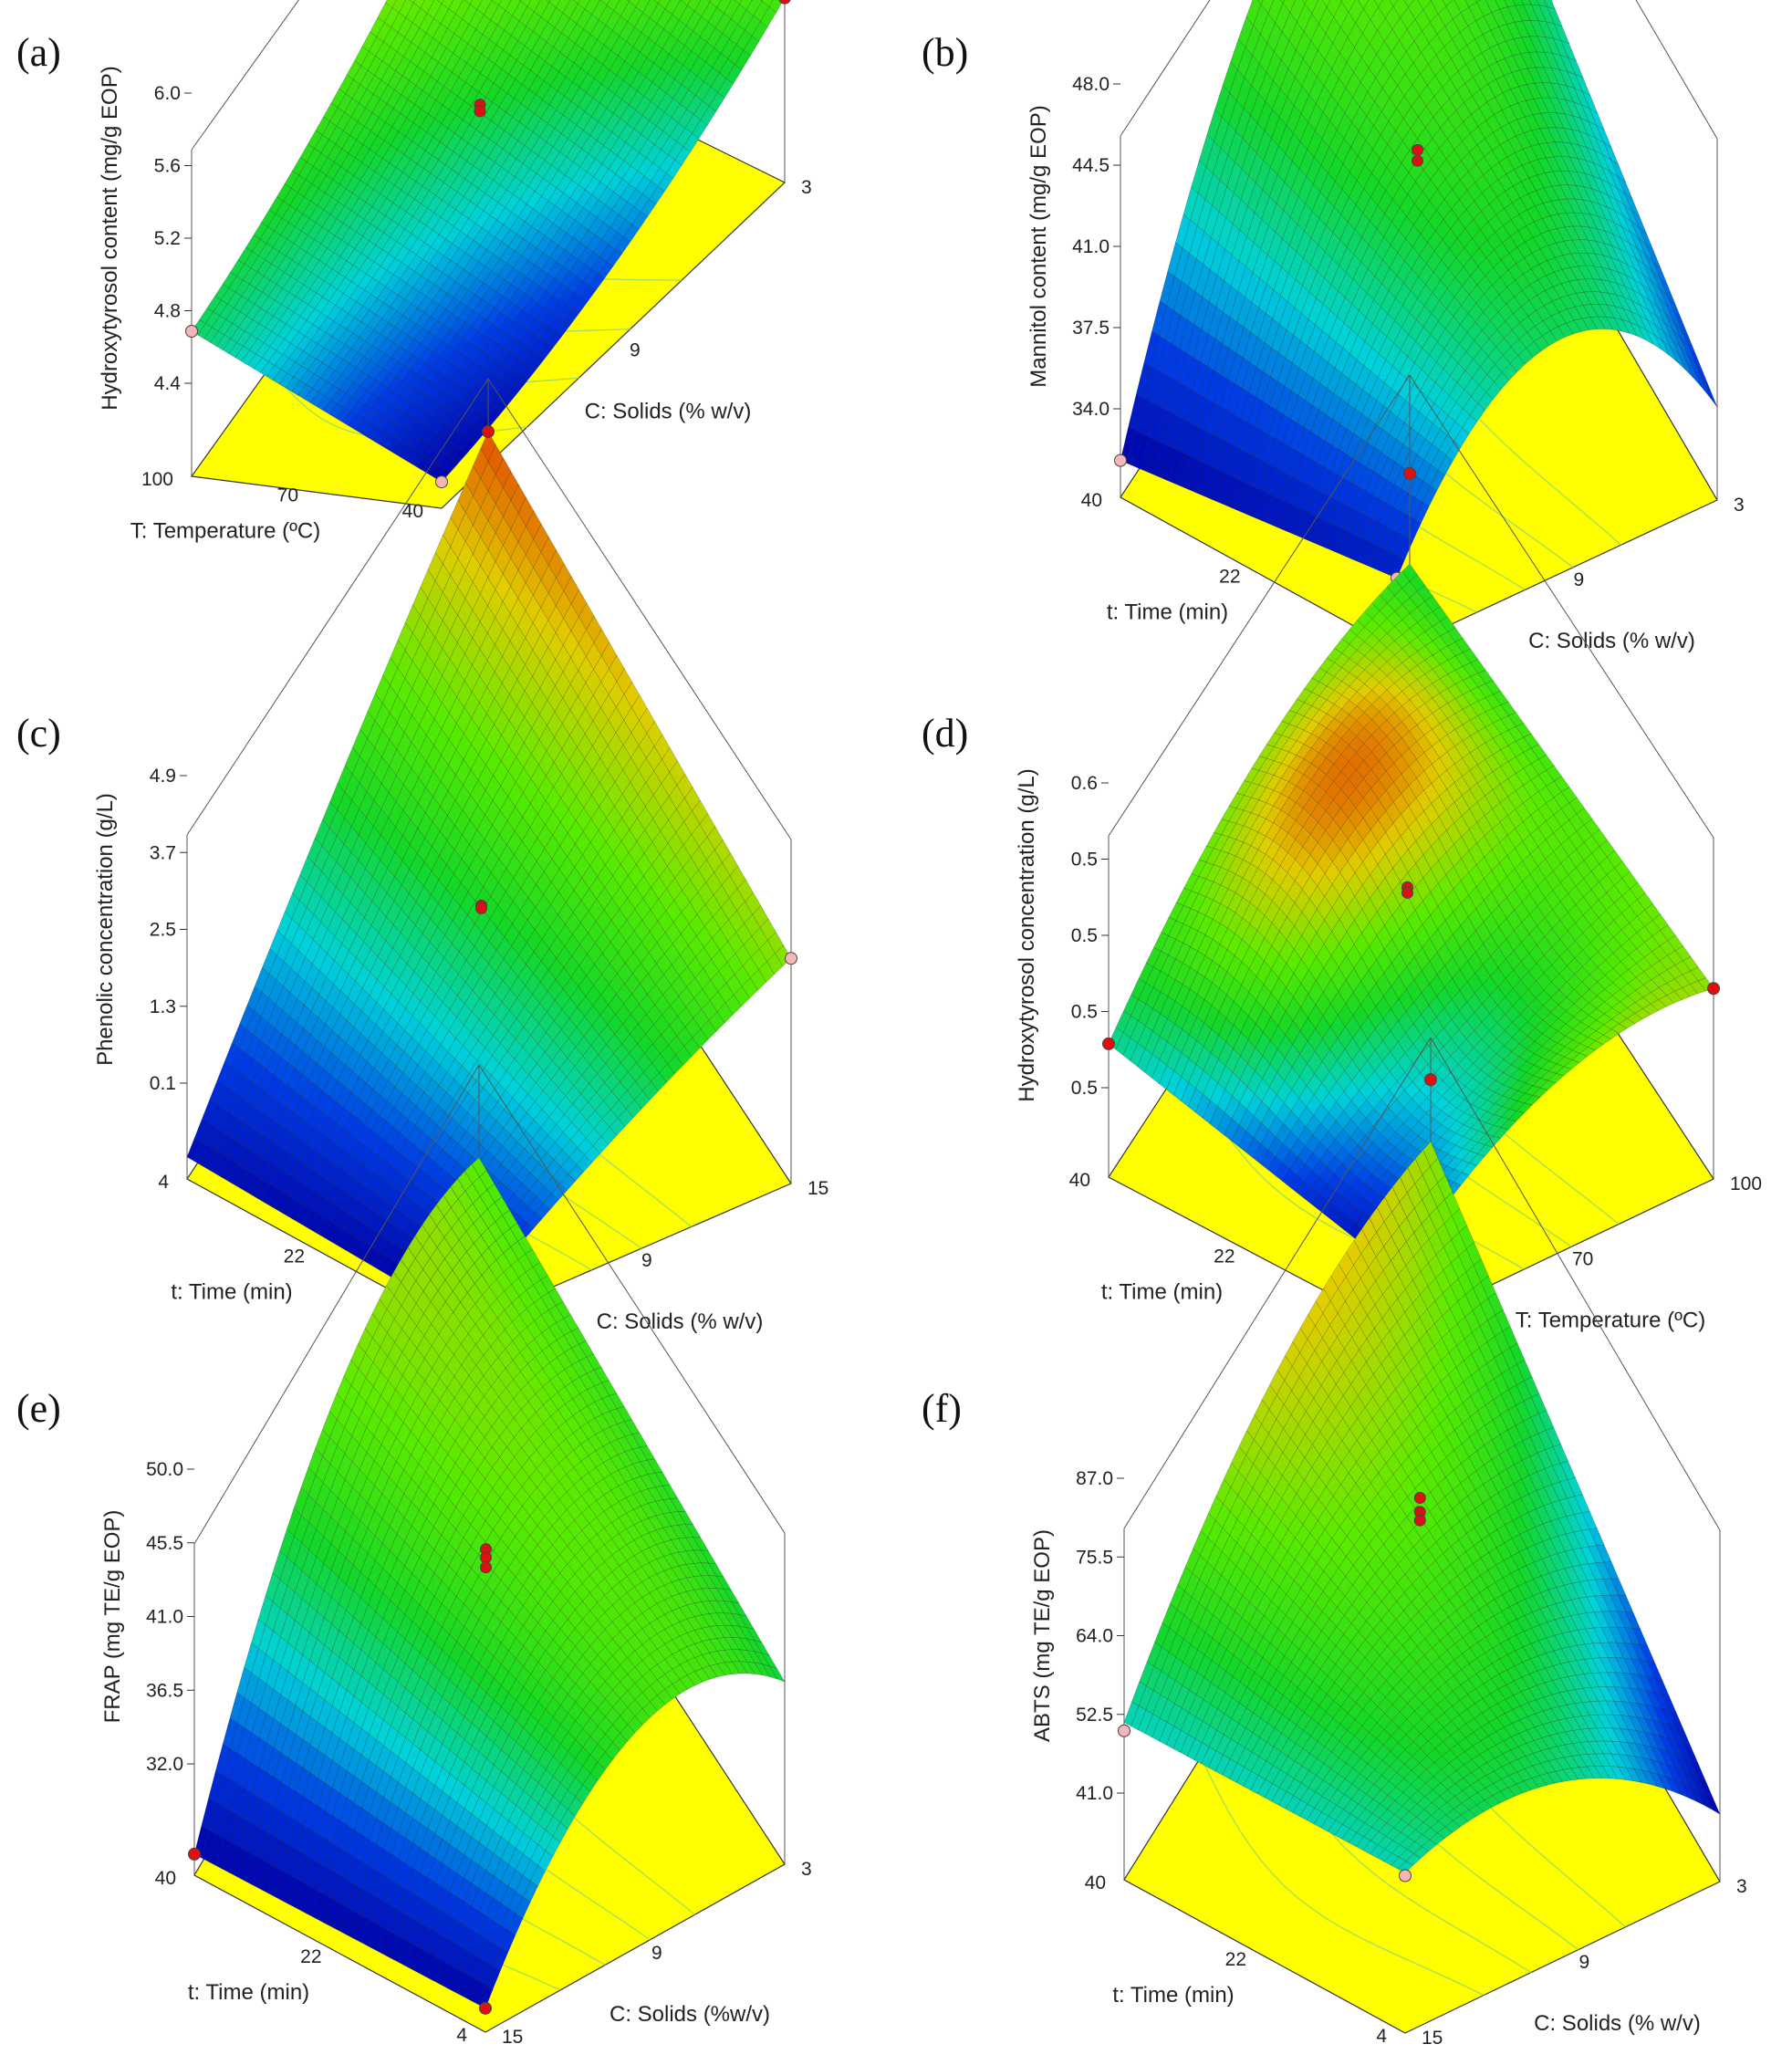  Describe the element at coordinates (110, 238) in the screenshot. I see `z-axis-title: Hydroxytyrosol content (mg/g EOP)` at that location.